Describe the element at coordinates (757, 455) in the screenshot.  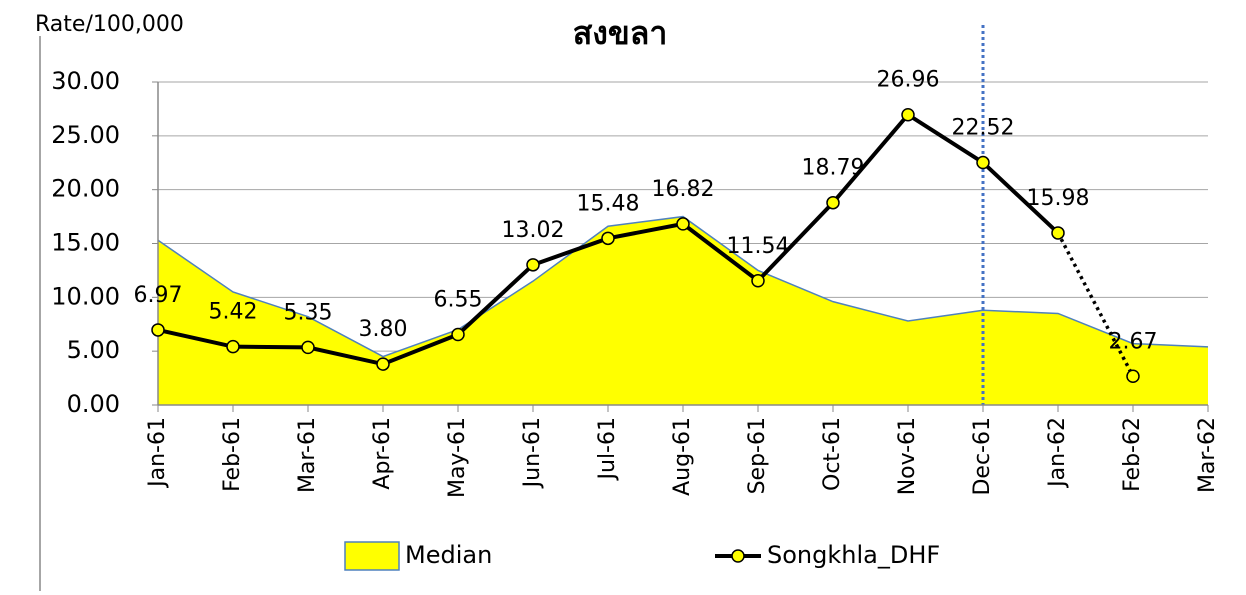
I see `x-tick-label: Sep-61` at that location.